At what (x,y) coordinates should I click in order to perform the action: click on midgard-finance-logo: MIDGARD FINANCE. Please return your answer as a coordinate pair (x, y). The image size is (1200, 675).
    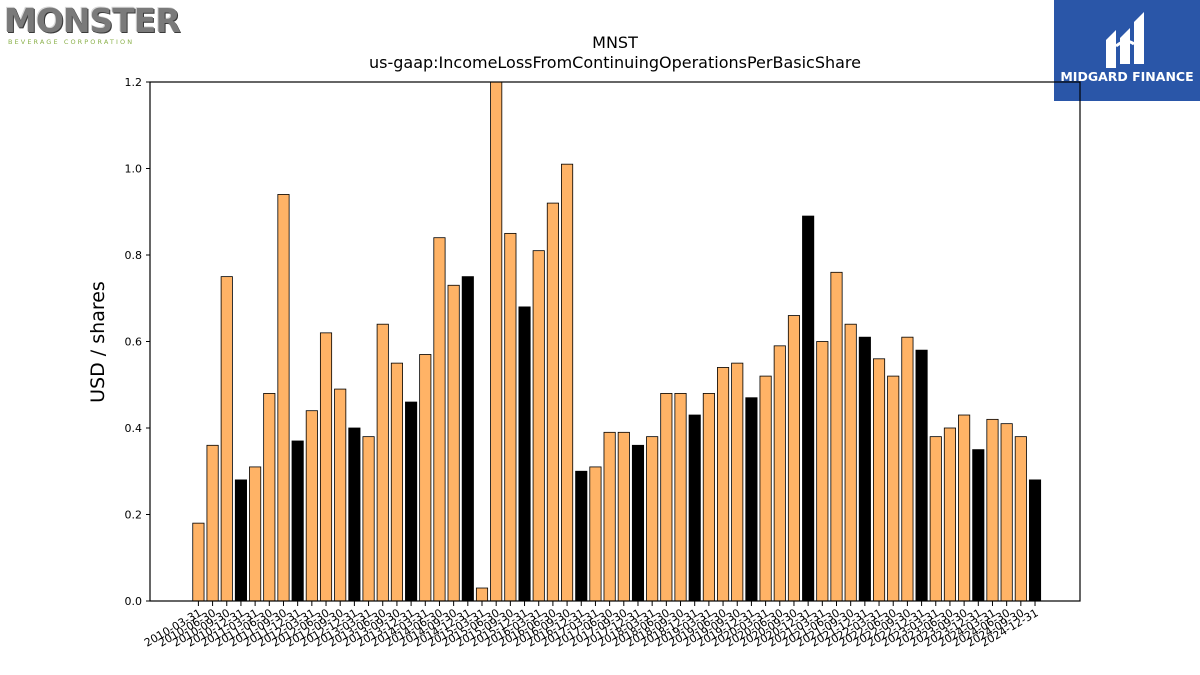
    Looking at the image, I should click on (1127, 50).